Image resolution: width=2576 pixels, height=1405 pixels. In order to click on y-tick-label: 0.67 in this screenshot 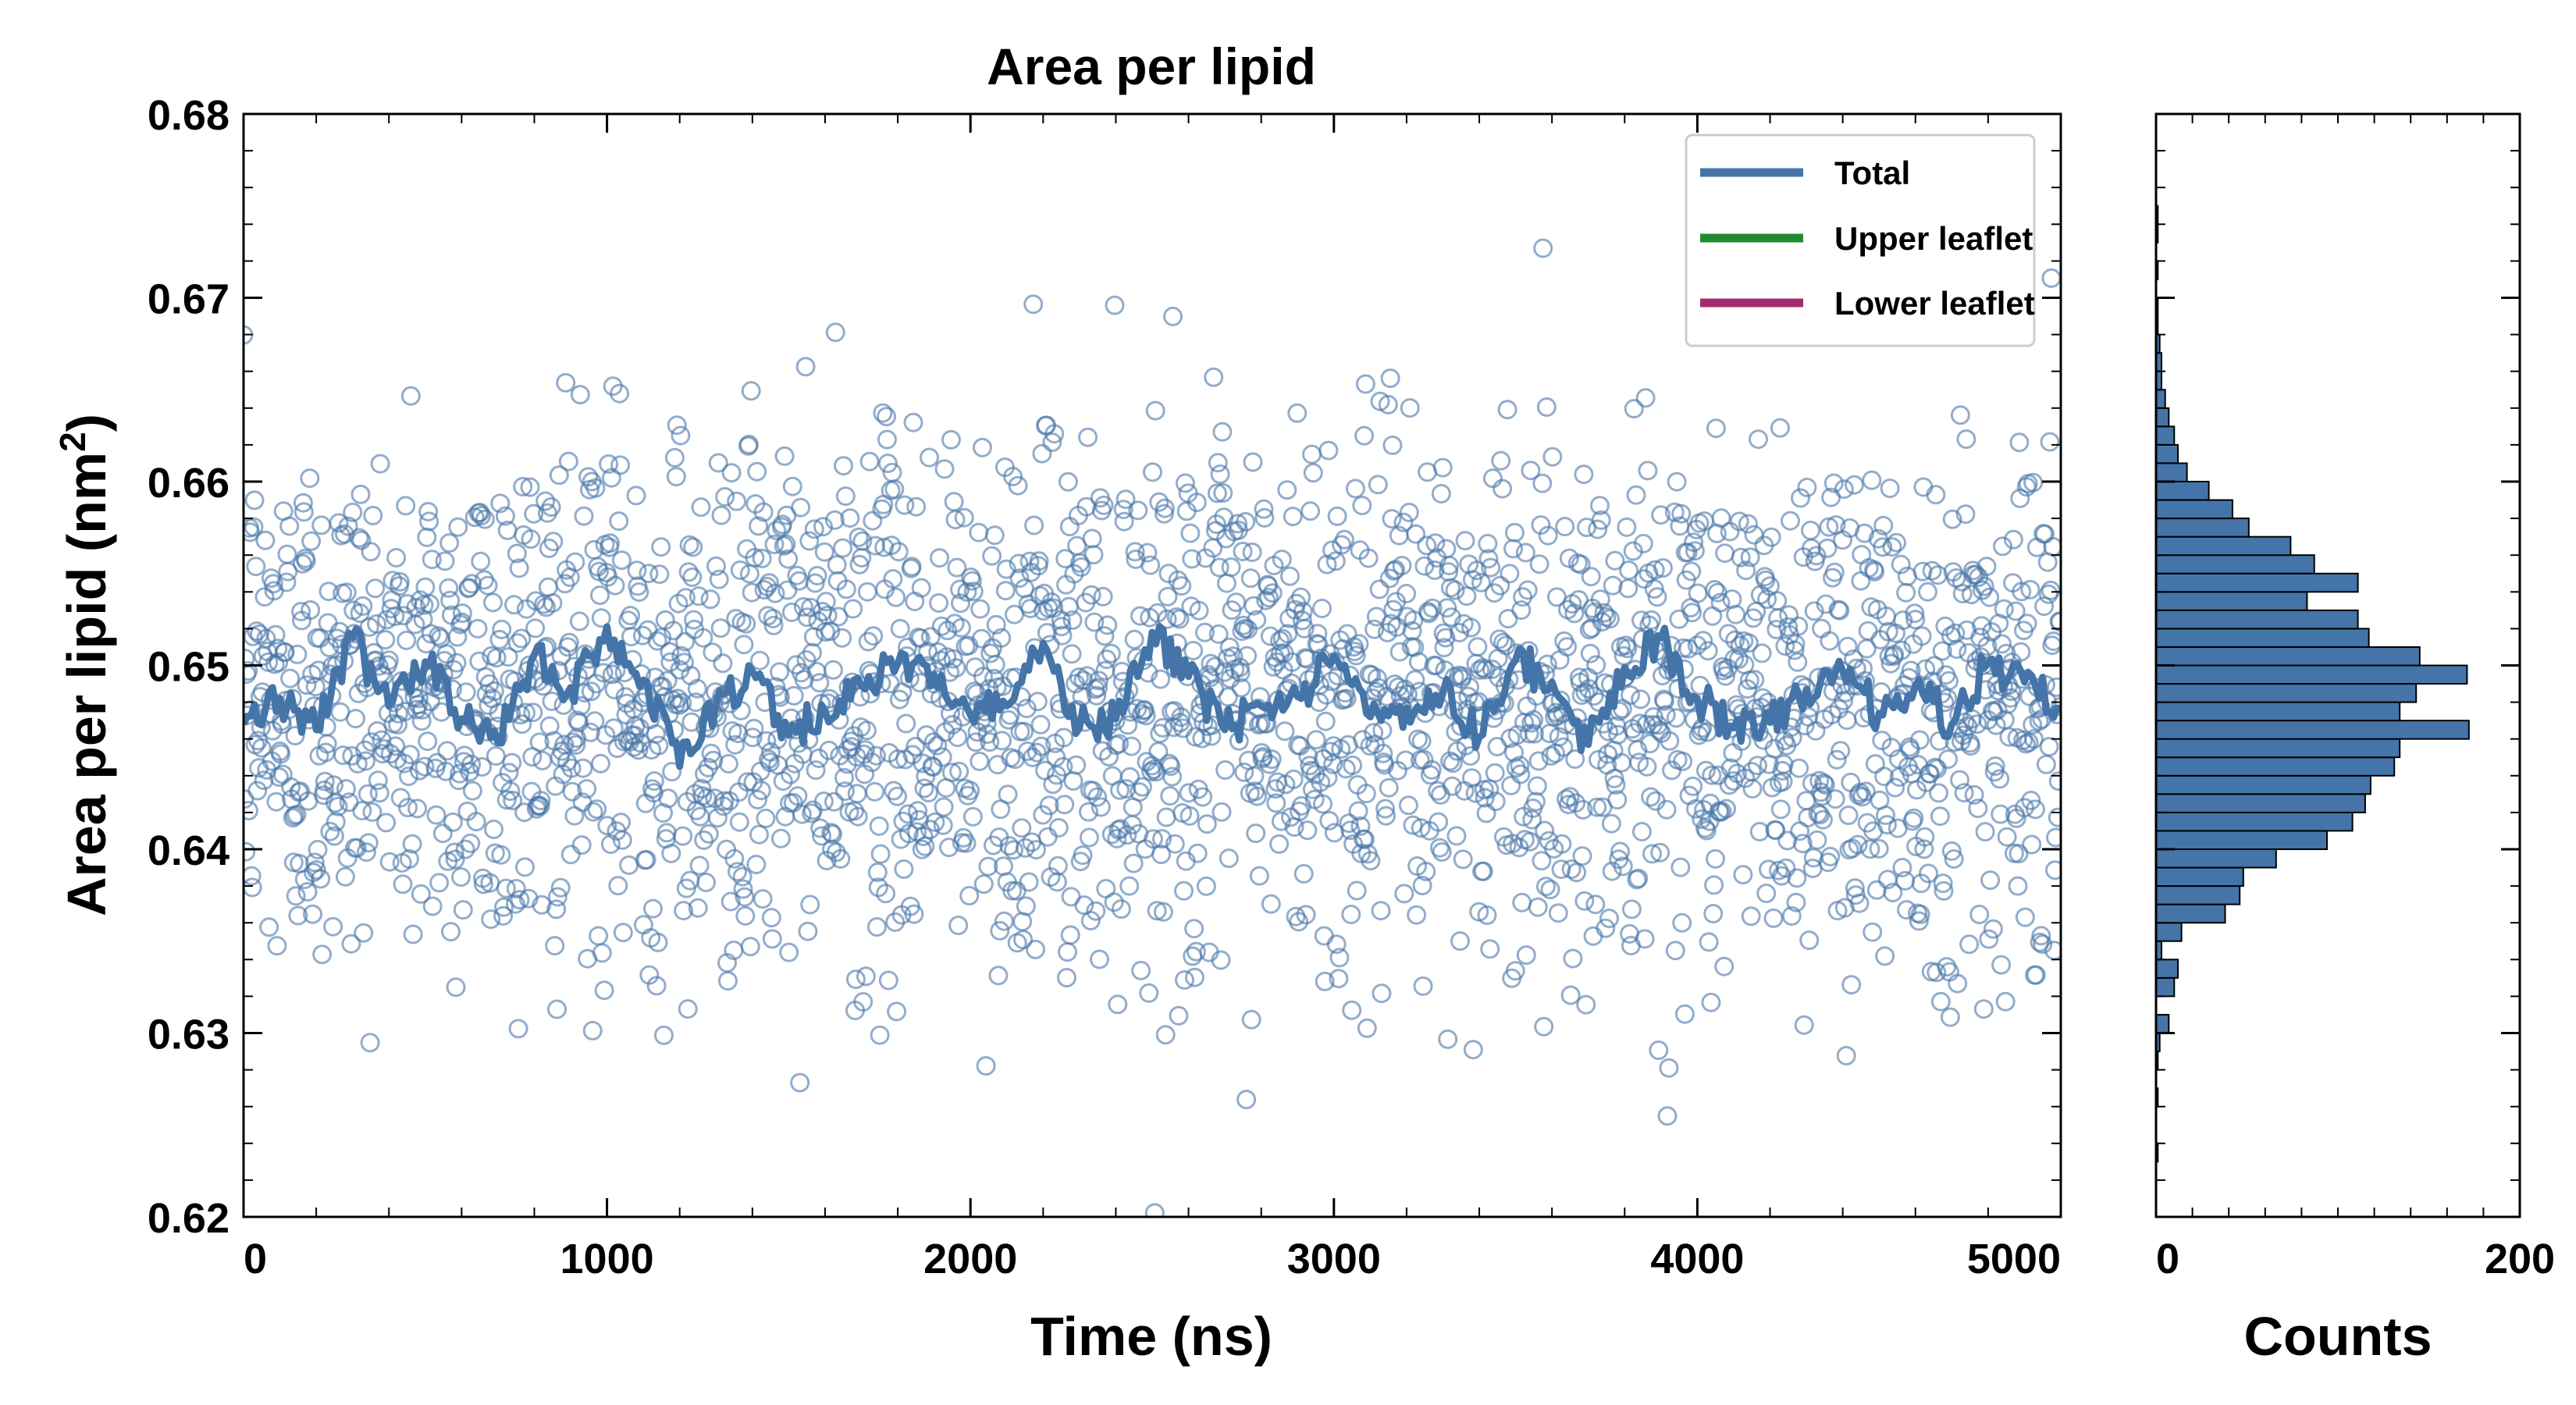, I will do `click(188, 300)`.